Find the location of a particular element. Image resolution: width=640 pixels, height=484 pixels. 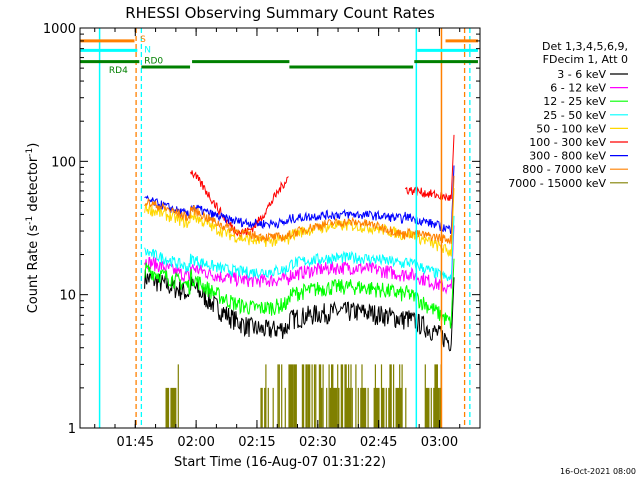

y-axis-label-end: ) is located at coordinates (33, 145).